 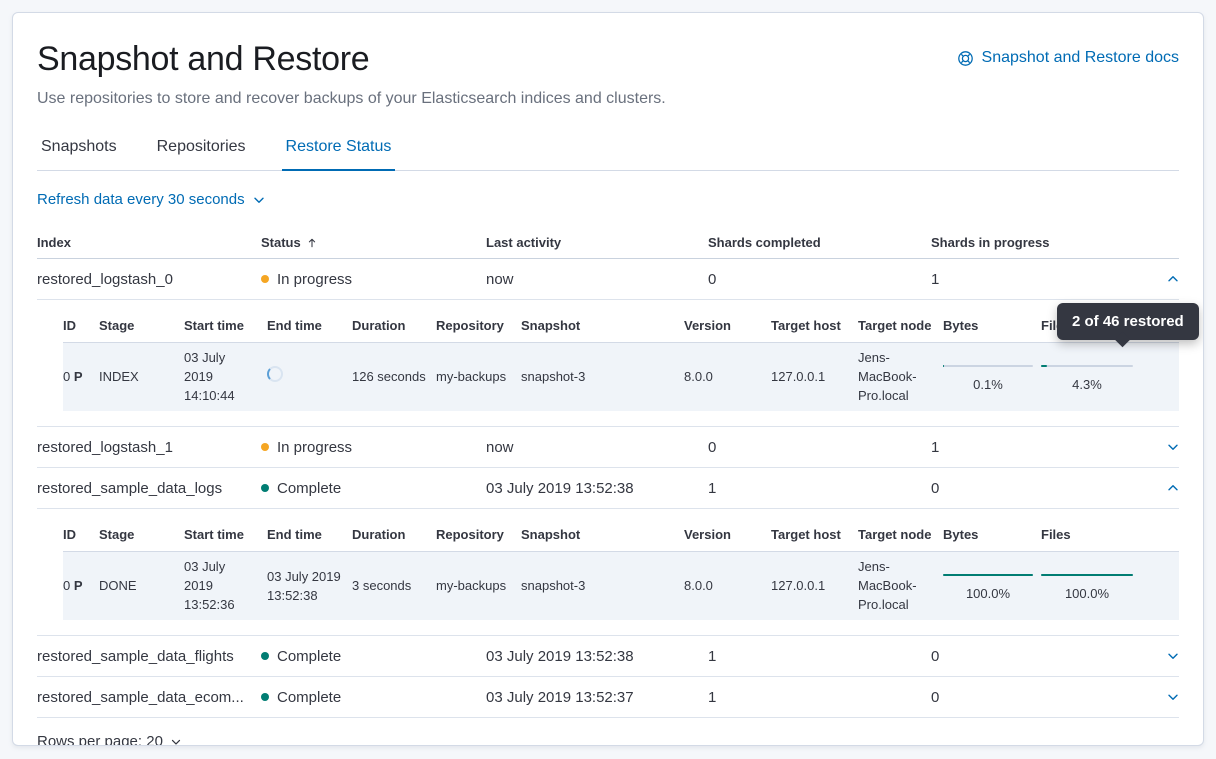 I want to click on refresh-interval-label: Refresh data every 30 seconds, so click(x=141, y=199).